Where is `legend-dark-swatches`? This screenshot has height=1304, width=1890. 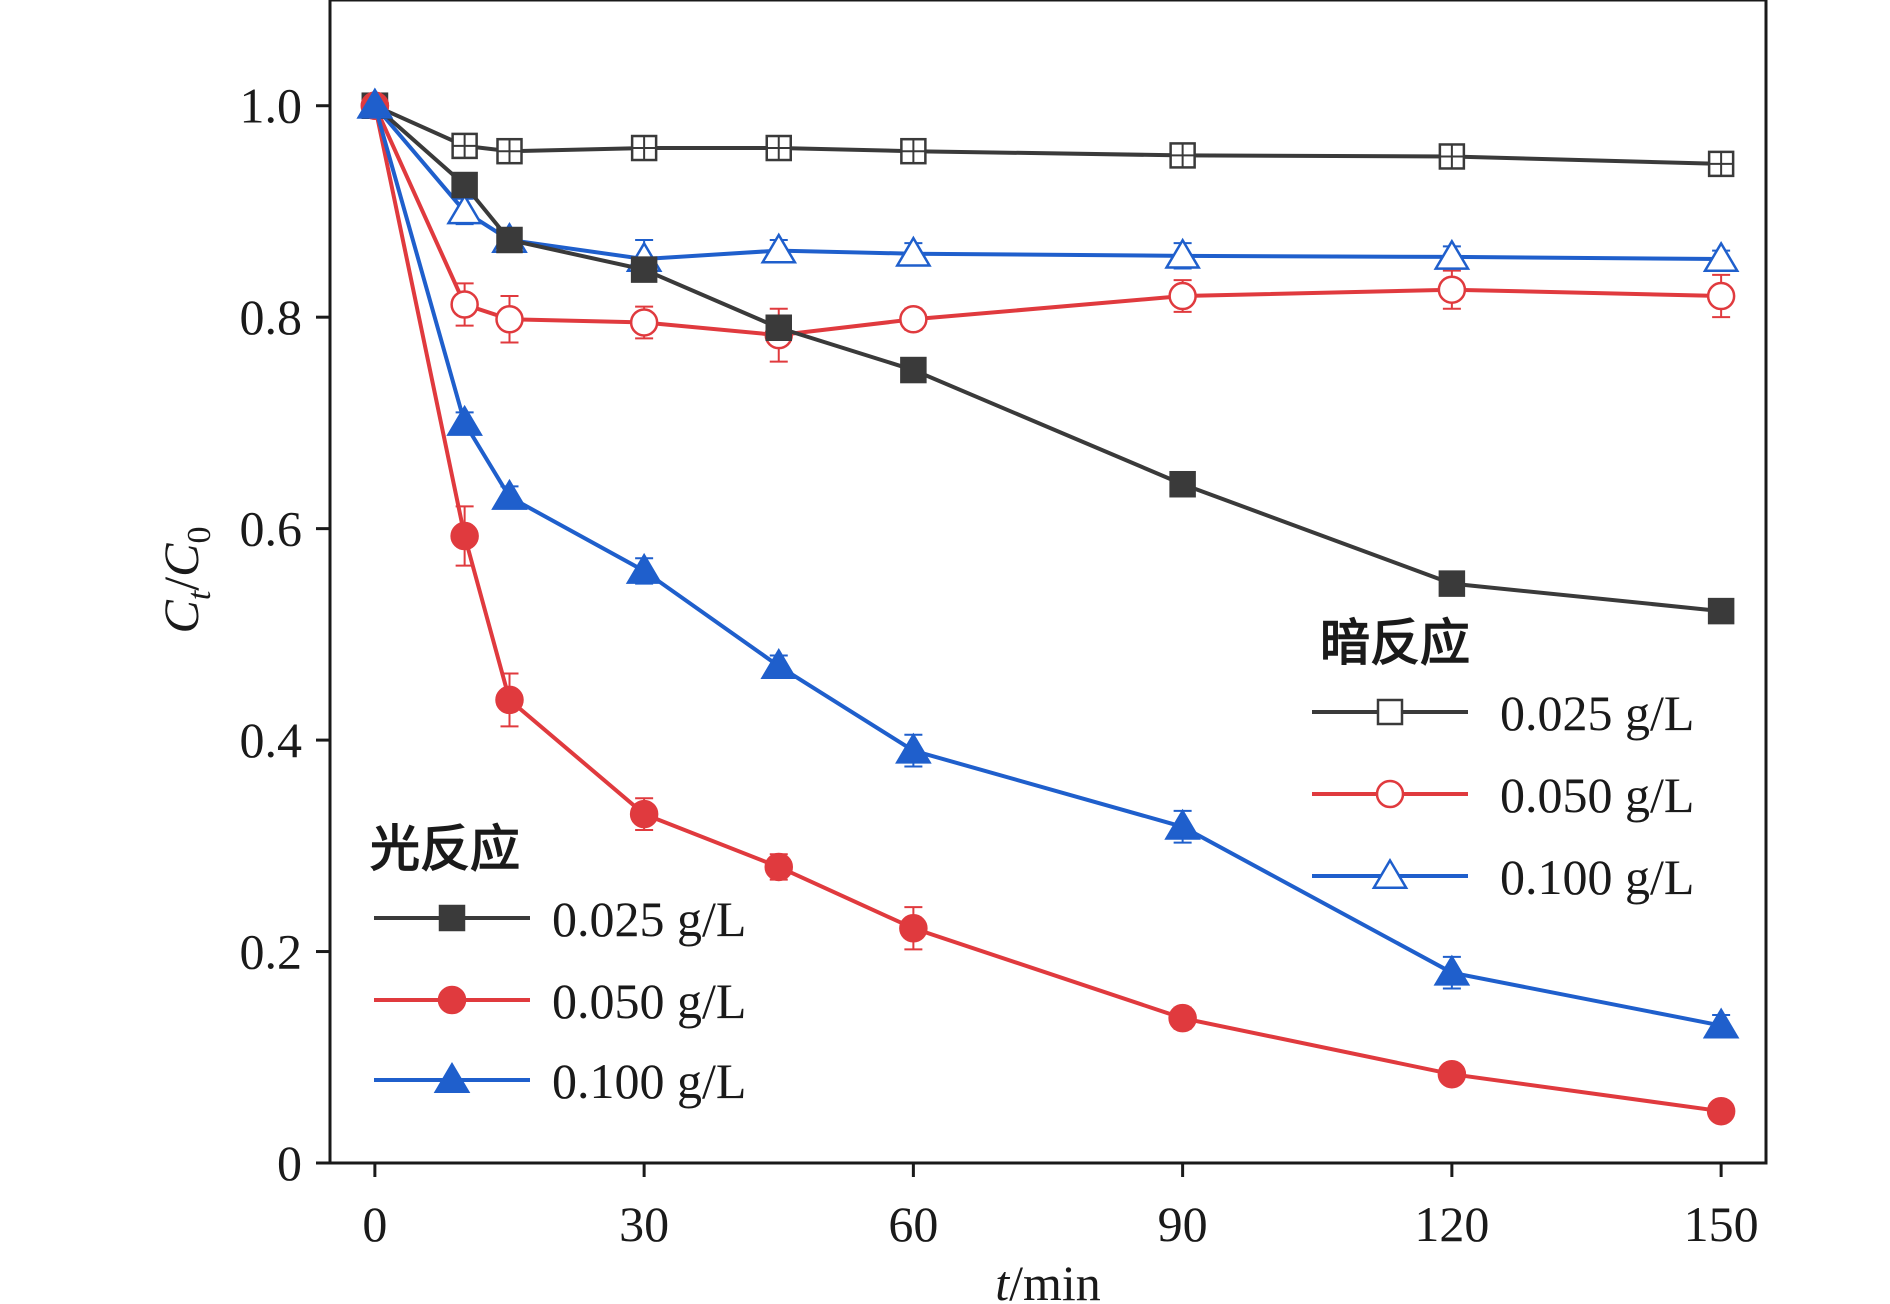 legend-dark-swatches is located at coordinates (1390, 793).